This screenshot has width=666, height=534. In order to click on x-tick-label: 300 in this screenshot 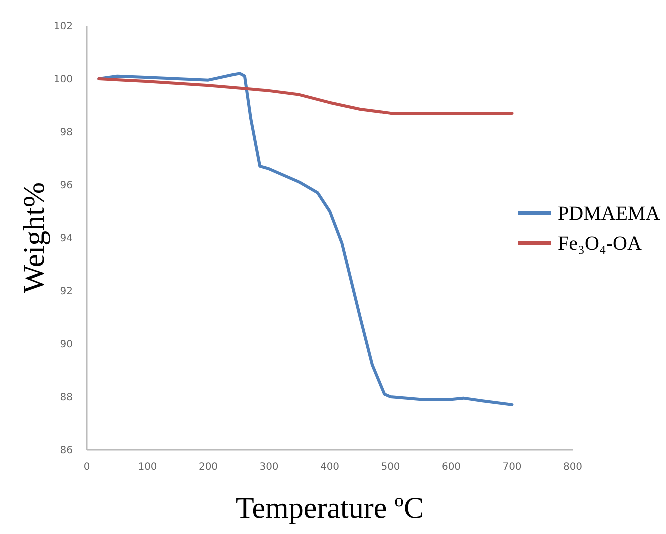, I will do `click(269, 467)`.